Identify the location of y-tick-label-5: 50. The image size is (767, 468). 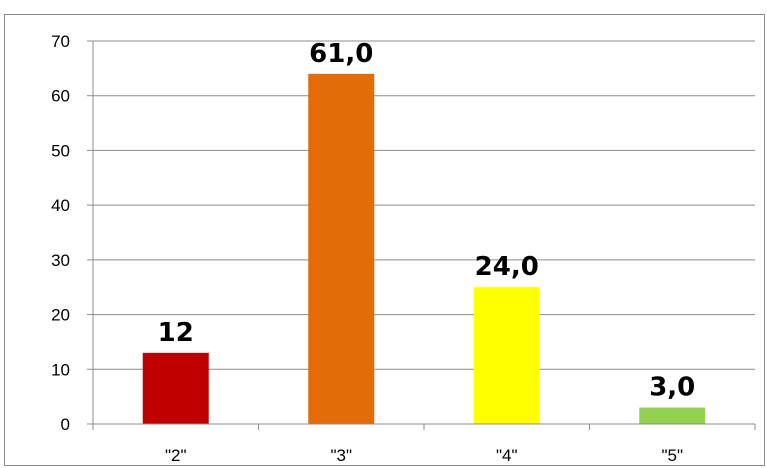
(60, 150).